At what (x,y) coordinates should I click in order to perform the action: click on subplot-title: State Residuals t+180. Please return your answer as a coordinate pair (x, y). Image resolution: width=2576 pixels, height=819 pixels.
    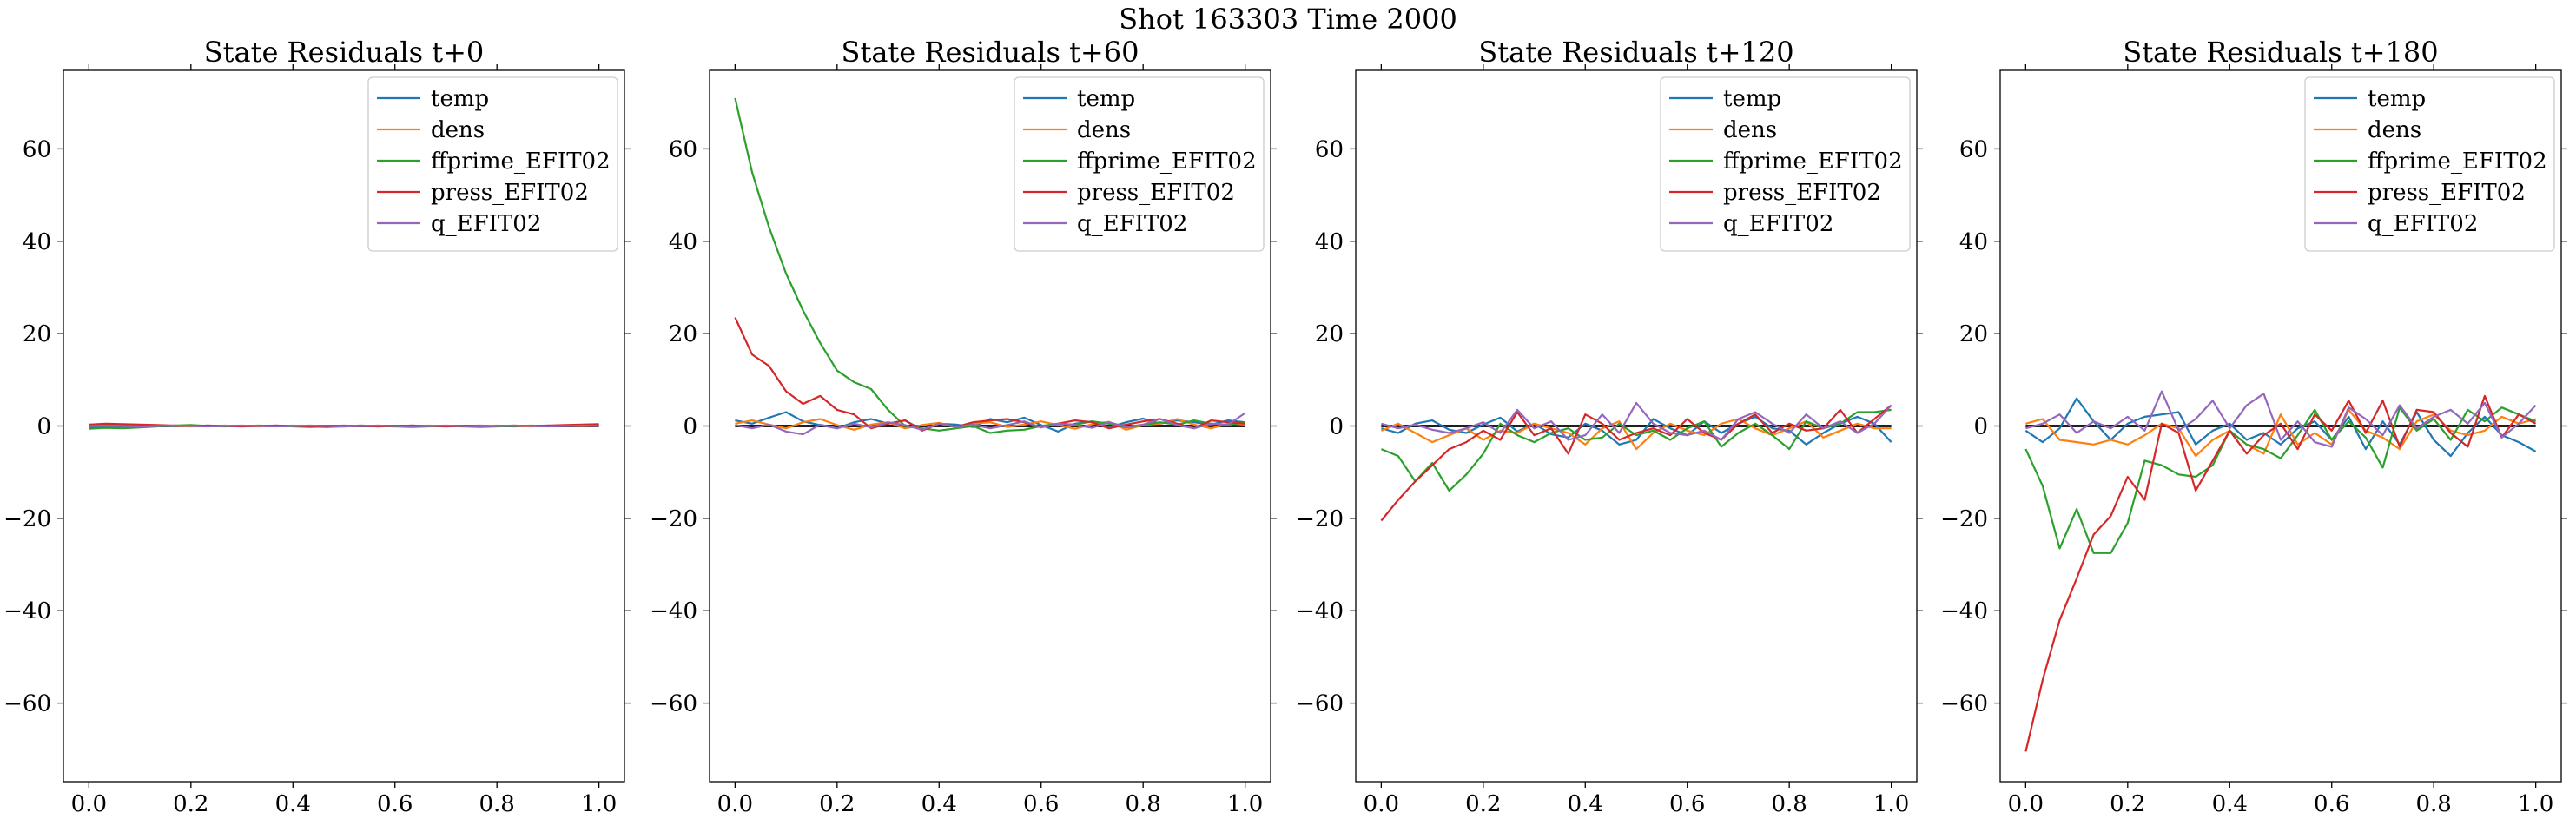
    Looking at the image, I should click on (2280, 52).